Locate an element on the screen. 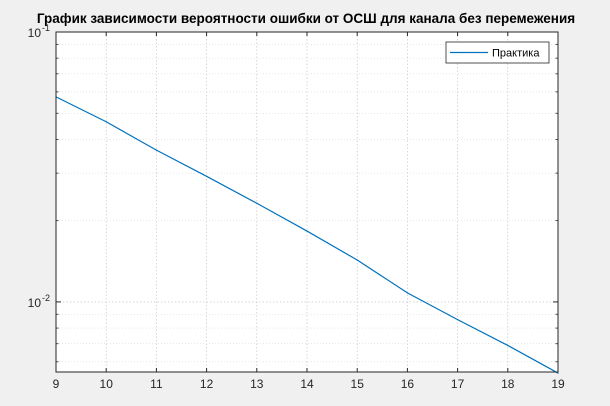  legend: Практика is located at coordinates (497, 52).